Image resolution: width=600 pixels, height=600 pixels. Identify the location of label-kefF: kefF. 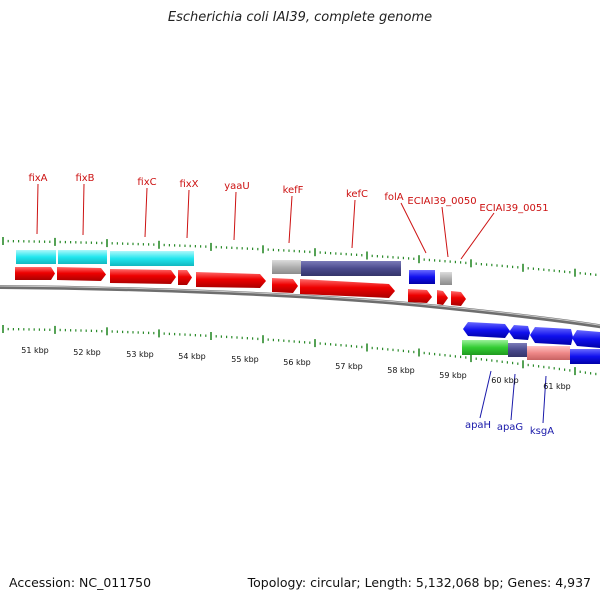
(293, 190).